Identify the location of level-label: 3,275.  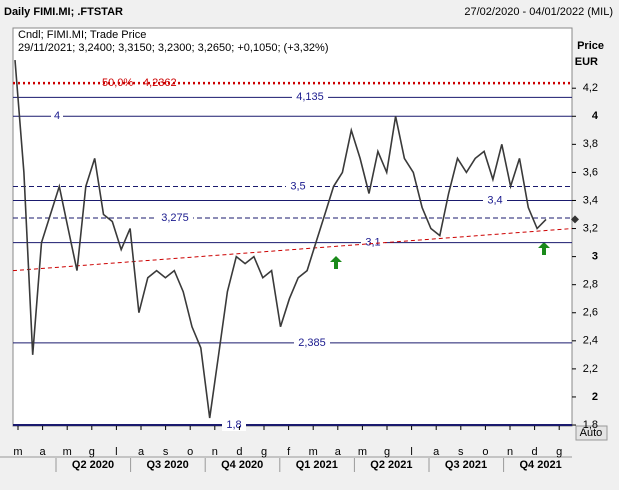
(175, 218).